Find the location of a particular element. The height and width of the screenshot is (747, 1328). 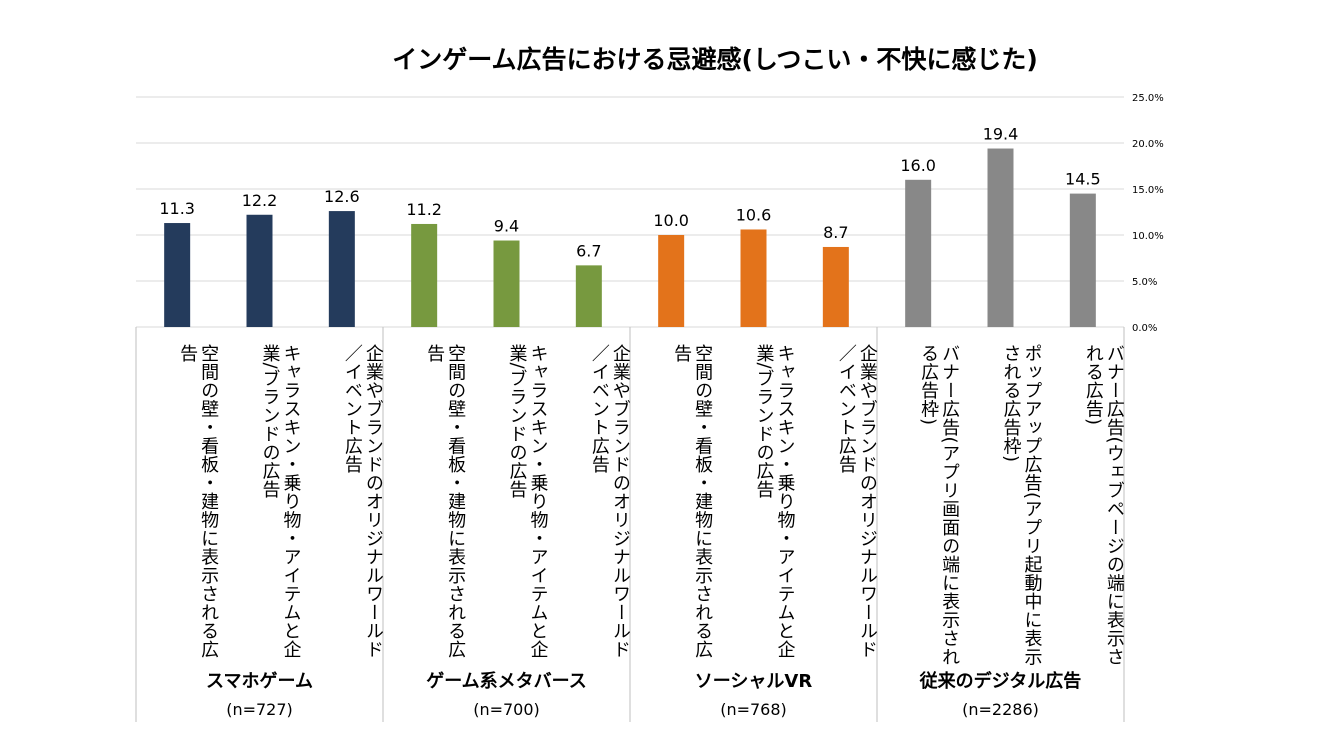

group-sample-size: (n=2286) is located at coordinates (1000, 709).